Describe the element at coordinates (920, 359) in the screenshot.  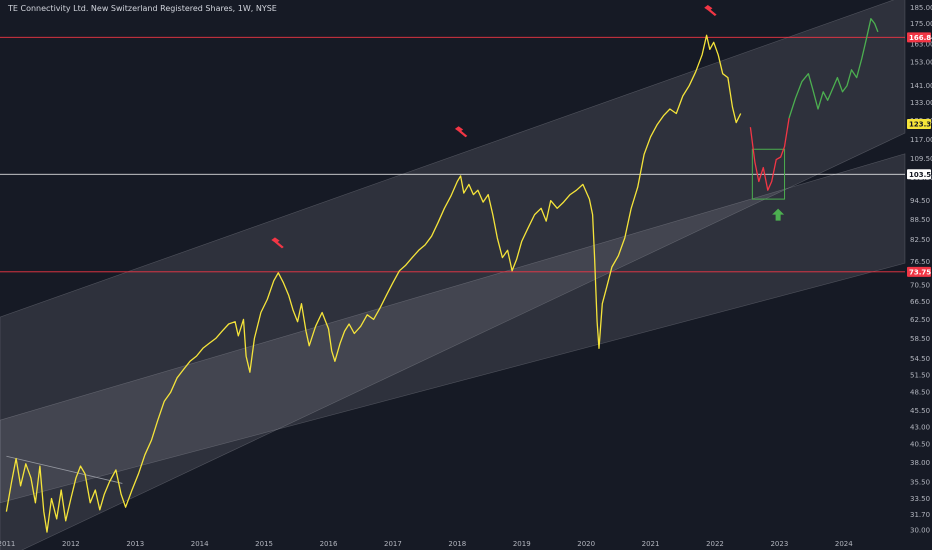
I see `y-tick-label: 54.50` at that location.